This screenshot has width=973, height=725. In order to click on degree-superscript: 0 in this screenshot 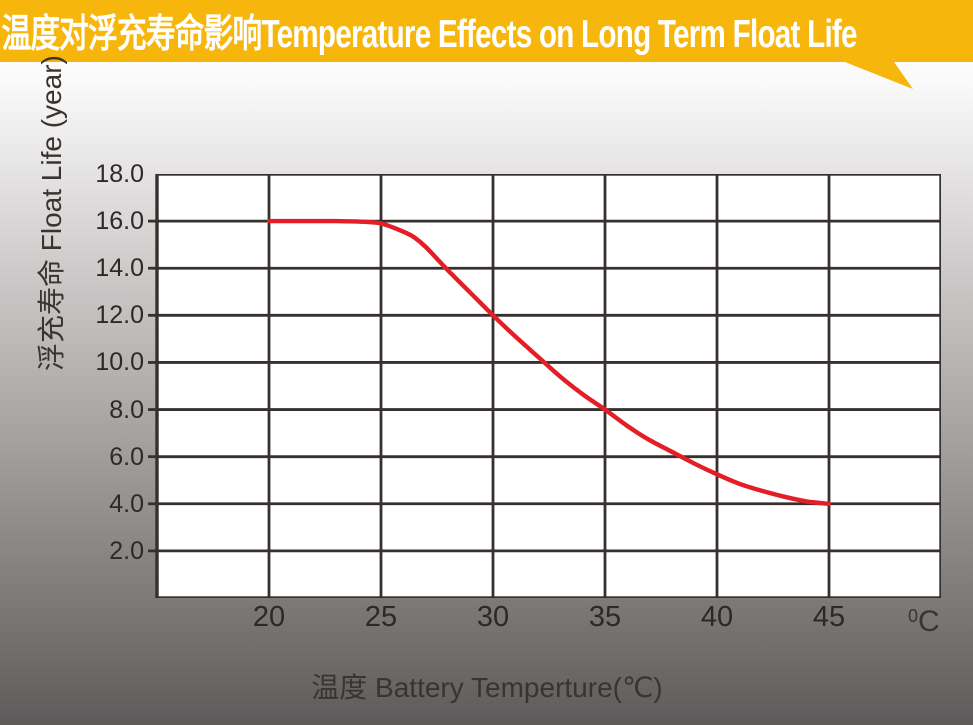, I will do `click(913, 616)`.